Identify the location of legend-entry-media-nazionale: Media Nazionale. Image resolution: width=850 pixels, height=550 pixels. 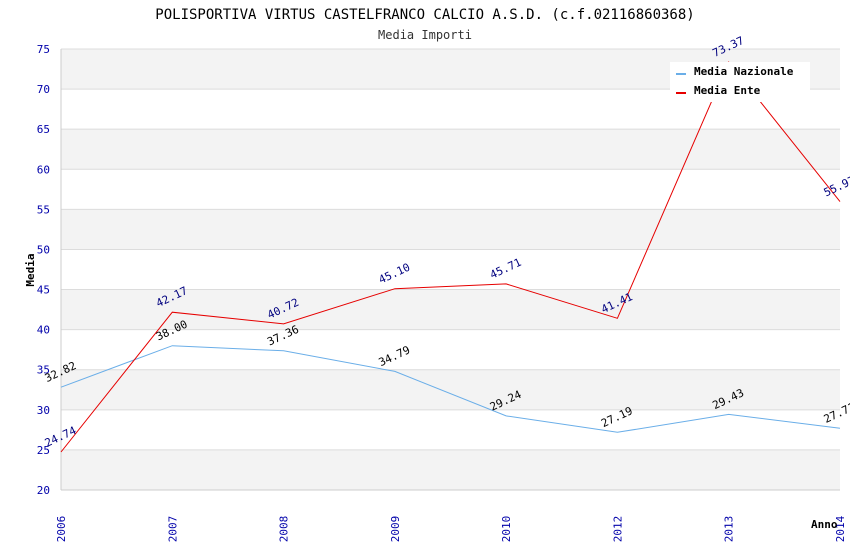
(744, 71).